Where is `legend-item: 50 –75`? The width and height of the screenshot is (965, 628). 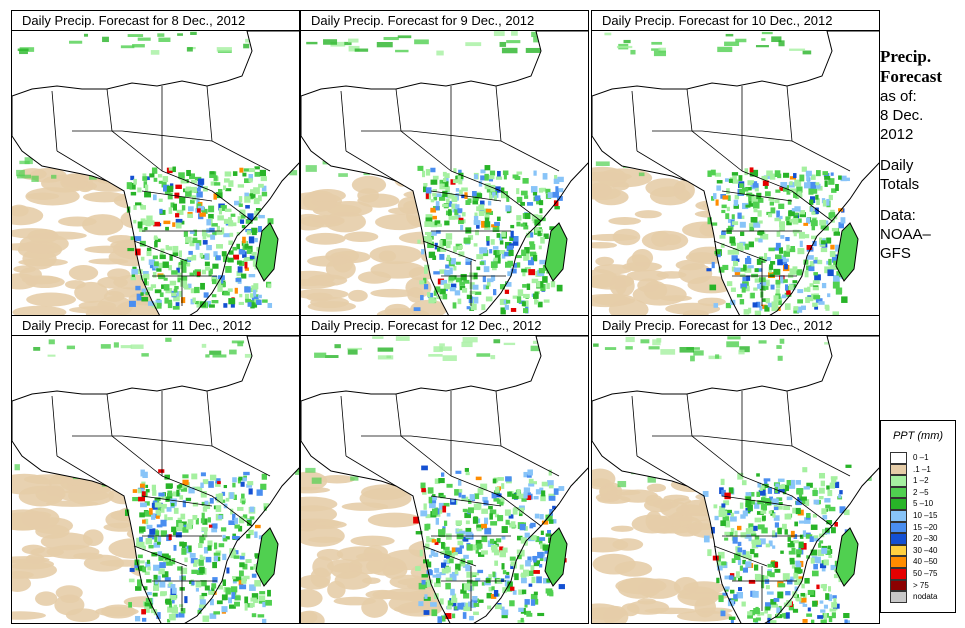 legend-item: 50 –75 is located at coordinates (918, 573).